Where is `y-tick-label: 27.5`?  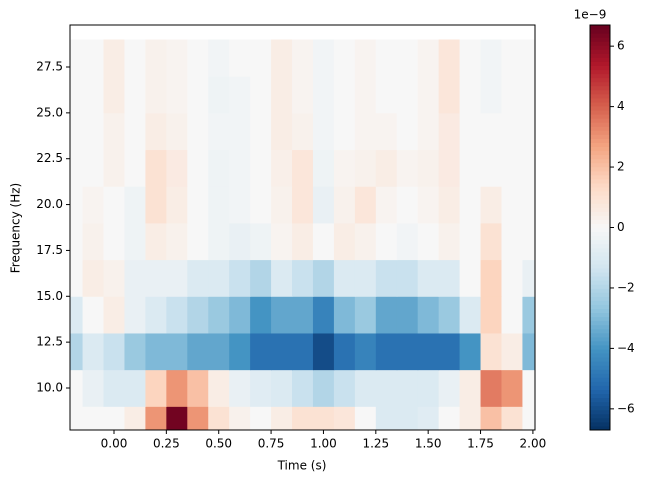 y-tick-label: 27.5 is located at coordinates (49, 67).